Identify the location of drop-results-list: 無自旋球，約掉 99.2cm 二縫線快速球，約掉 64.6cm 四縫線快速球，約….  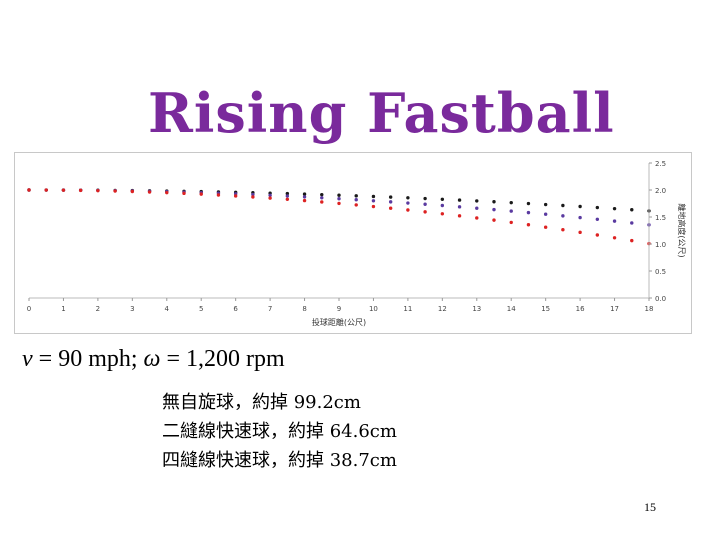
(279, 431).